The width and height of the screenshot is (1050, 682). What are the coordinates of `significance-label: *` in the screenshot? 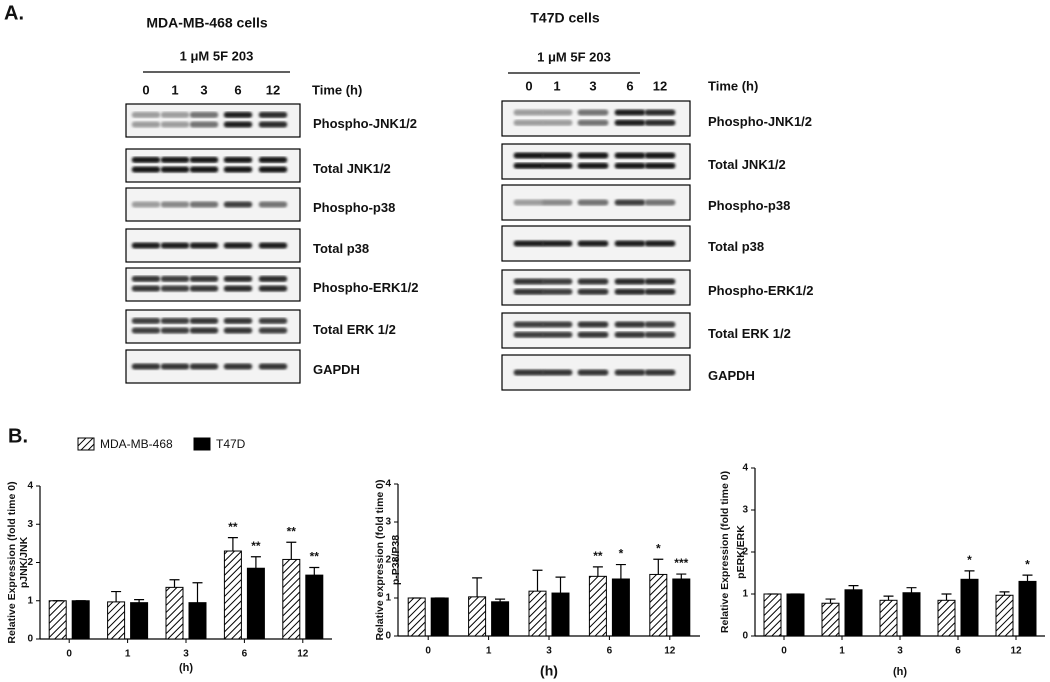 It's located at (658, 548).